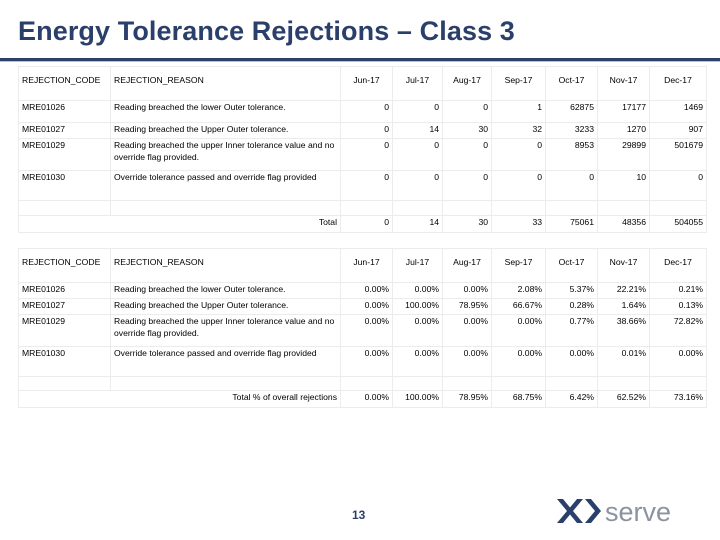 The width and height of the screenshot is (720, 540). Describe the element at coordinates (64, 83) in the screenshot. I see `column-header: REJECTION_CODE` at that location.